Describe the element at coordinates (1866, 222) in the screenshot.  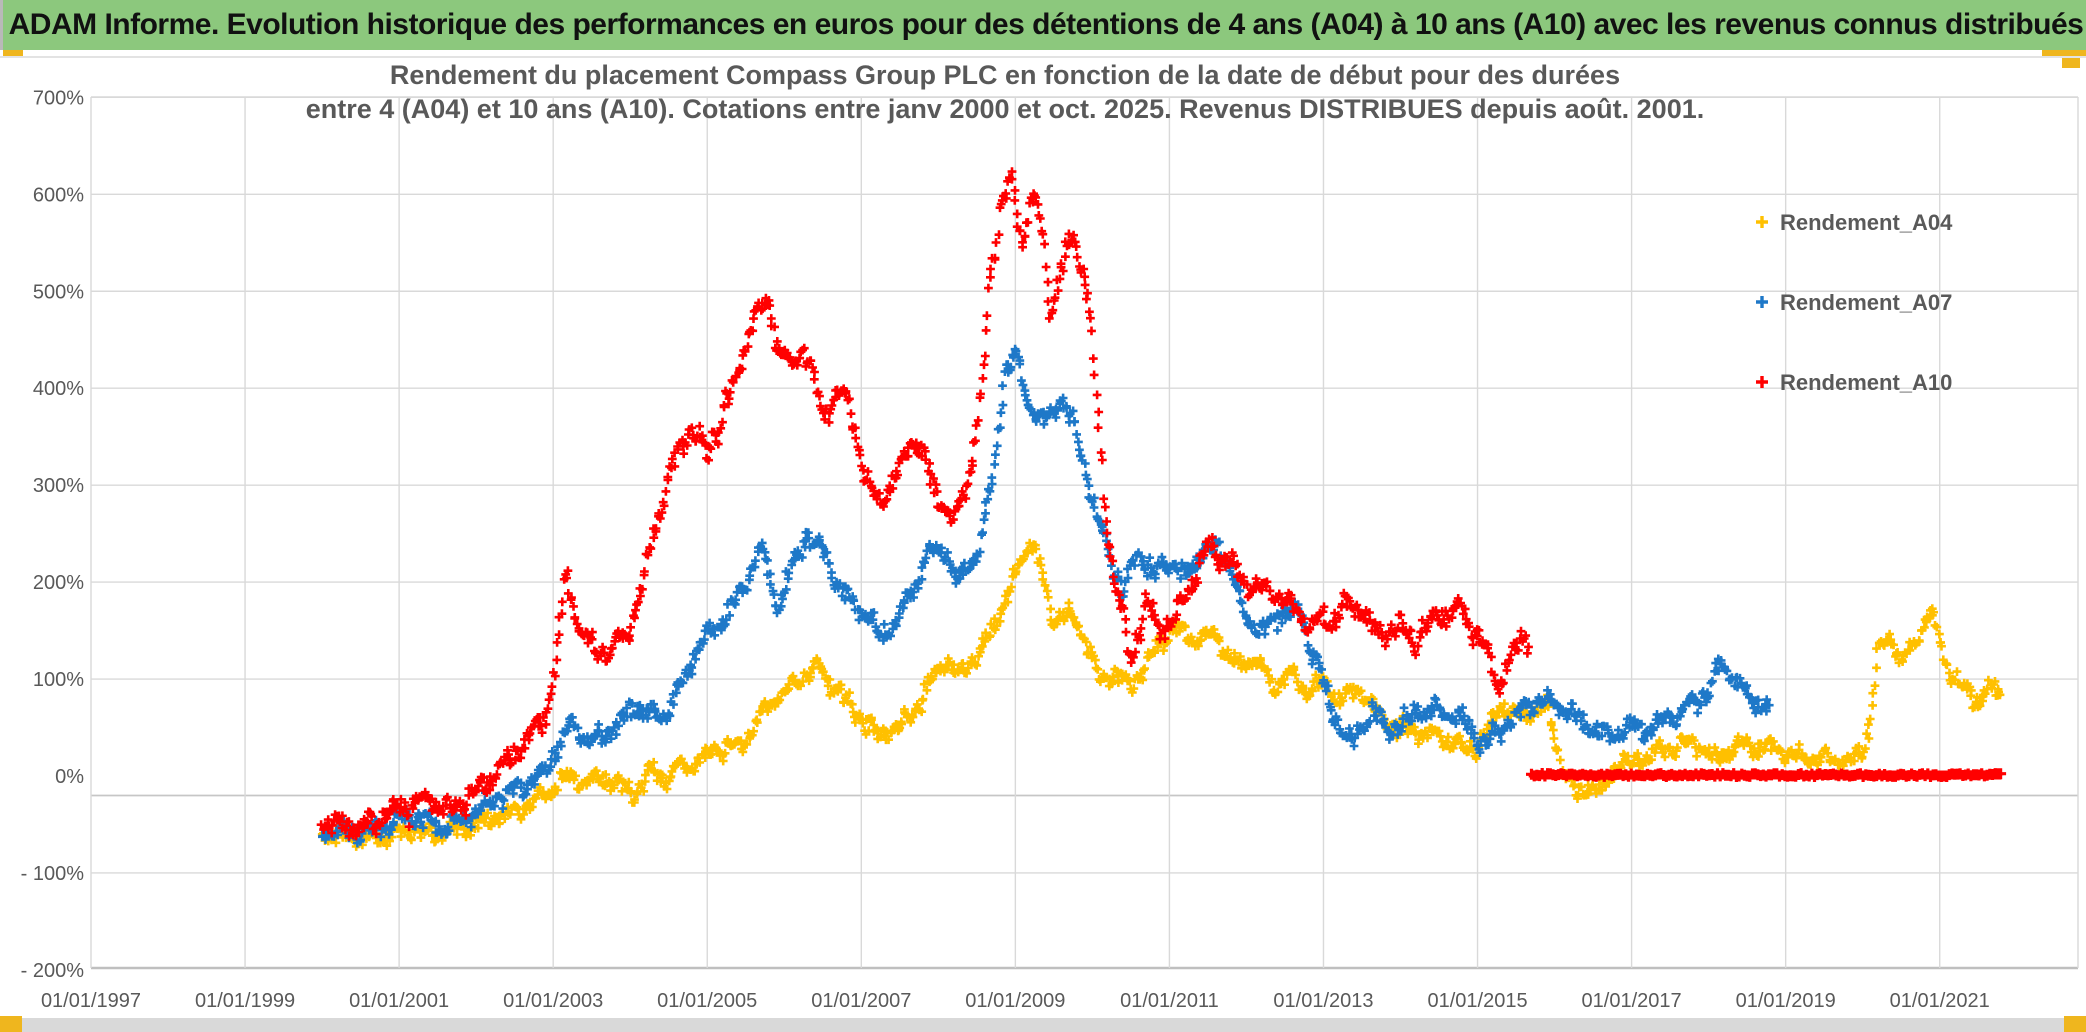
I see `legend-label: Rendement_A04` at that location.